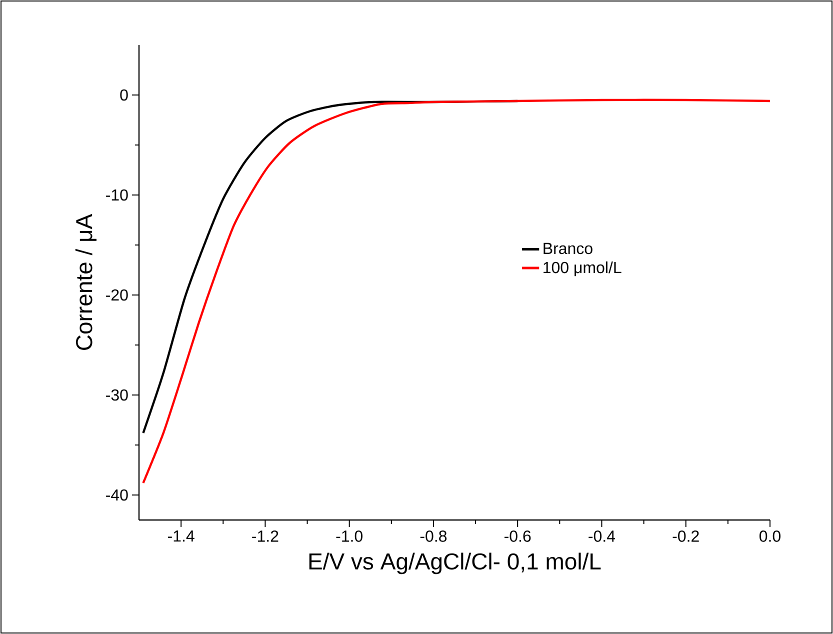 This screenshot has width=833, height=634. I want to click on x-tick-label: 0.0, so click(770, 536).